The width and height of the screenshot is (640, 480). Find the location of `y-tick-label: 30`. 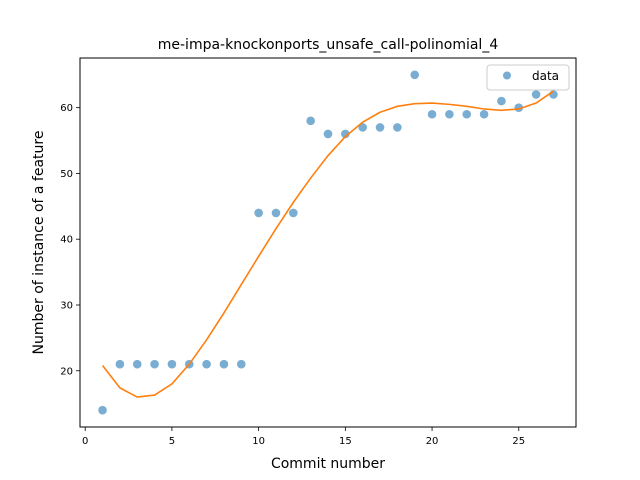

y-tick-label: 30 is located at coordinates (66, 305).